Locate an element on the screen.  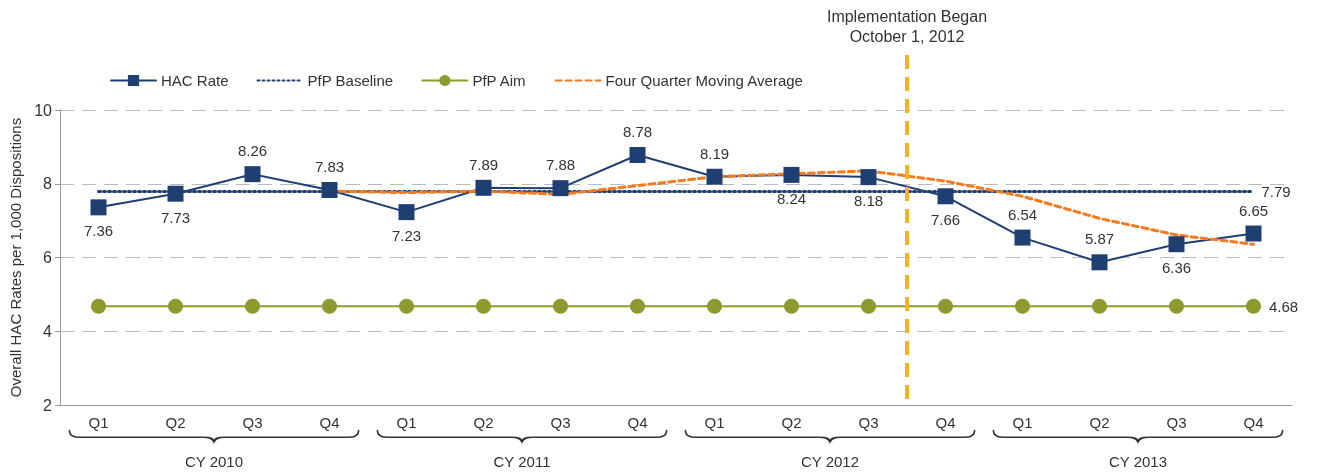
y-tick-label: 4 is located at coordinates (48, 331).